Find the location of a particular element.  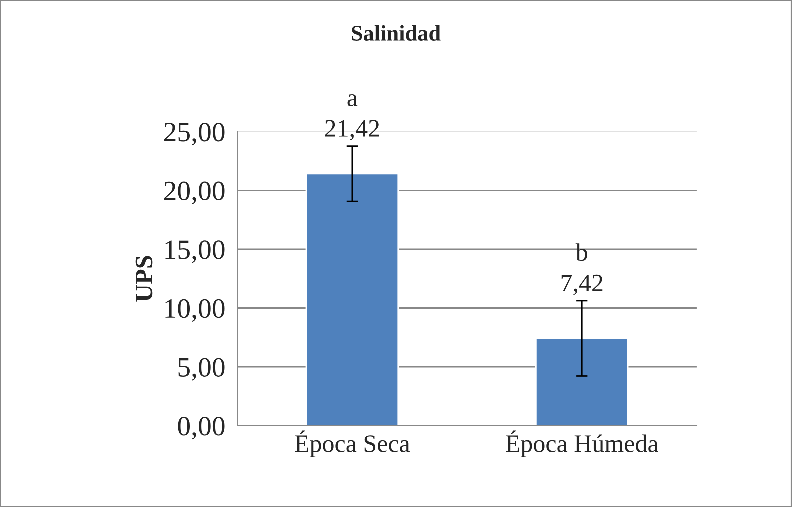

x-tick-label: Época Húmeda is located at coordinates (582, 444).